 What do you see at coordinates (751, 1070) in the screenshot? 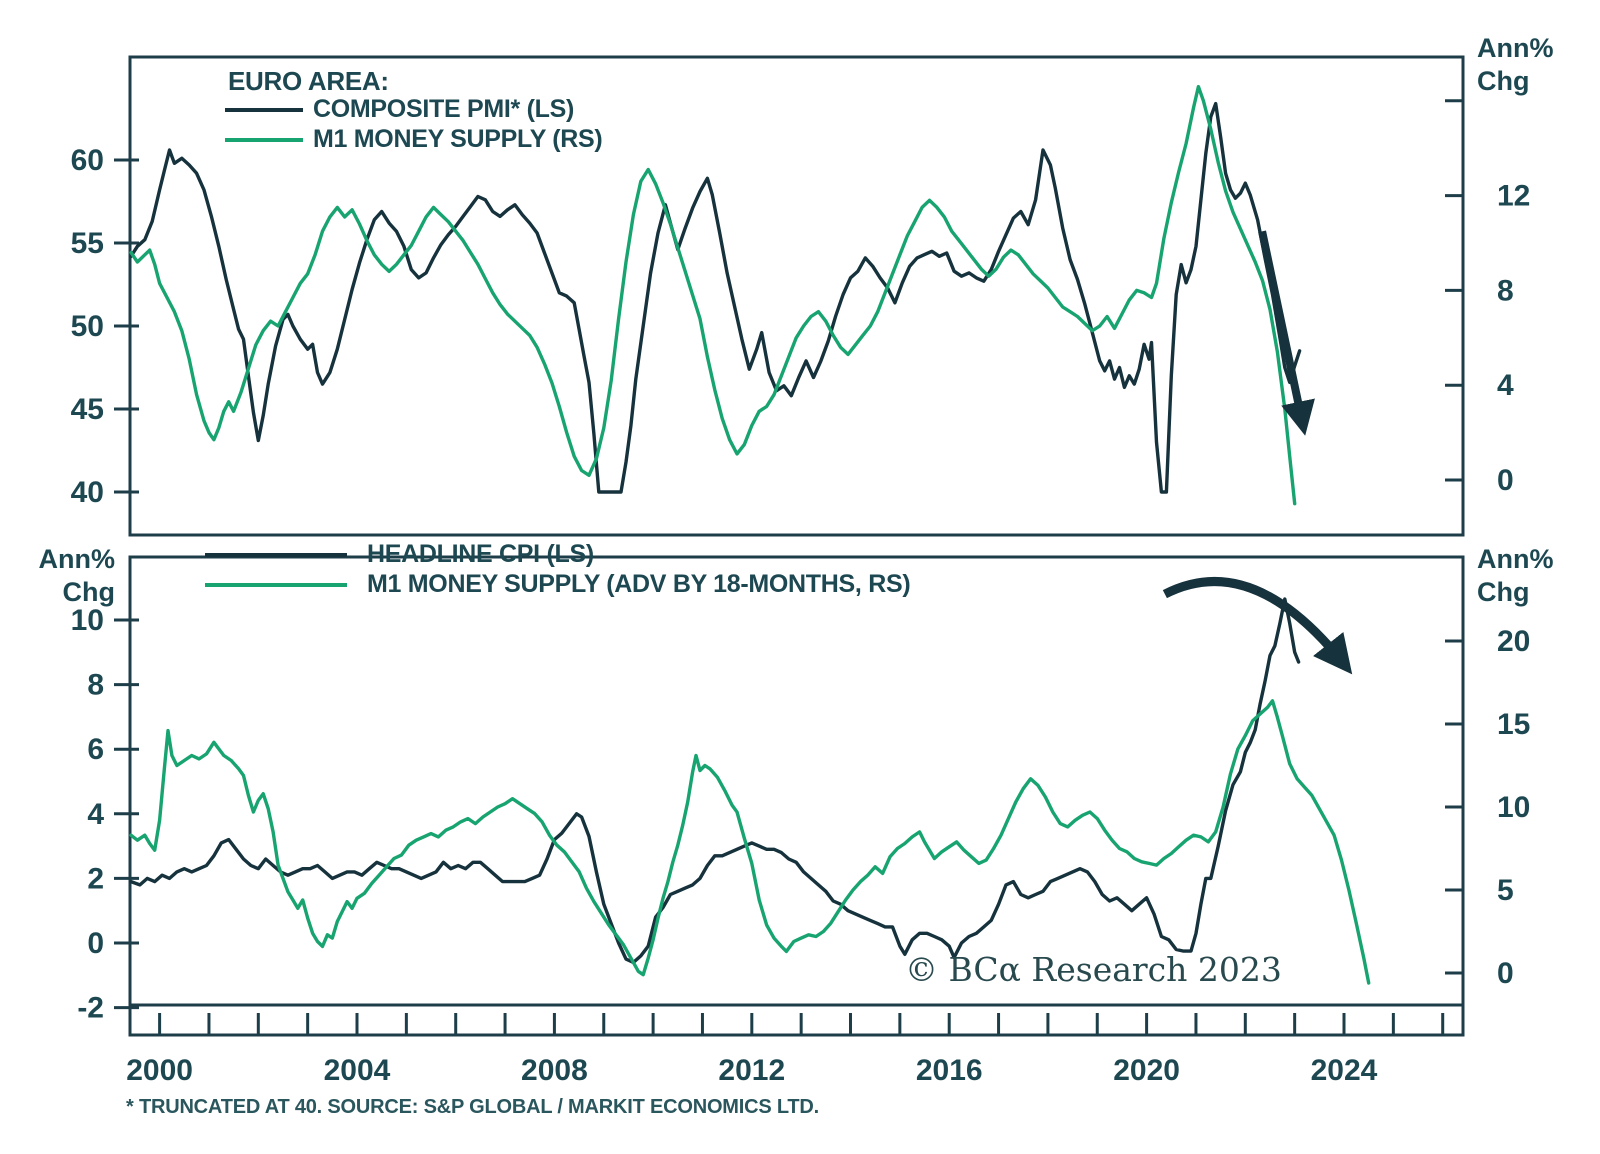
I see `year-label: 2012` at bounding box center [751, 1070].